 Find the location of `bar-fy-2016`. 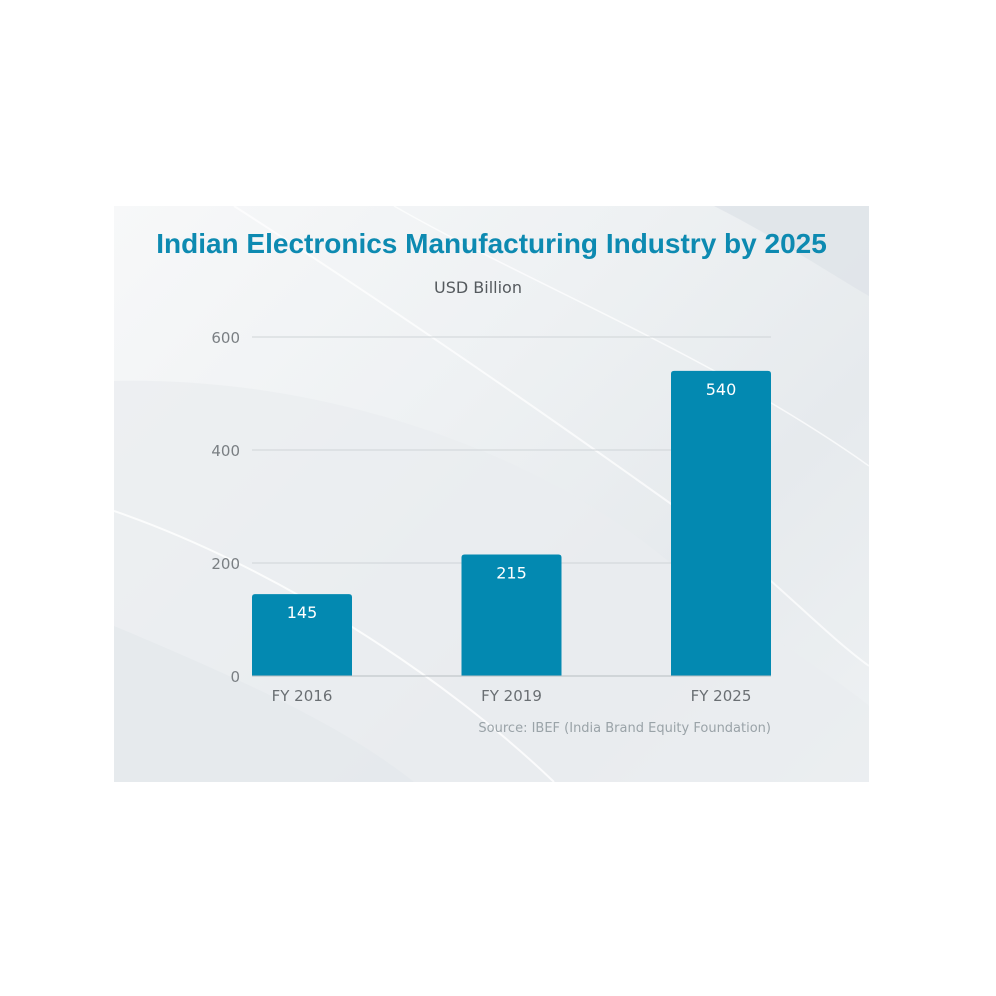

bar-fy-2016 is located at coordinates (302, 635).